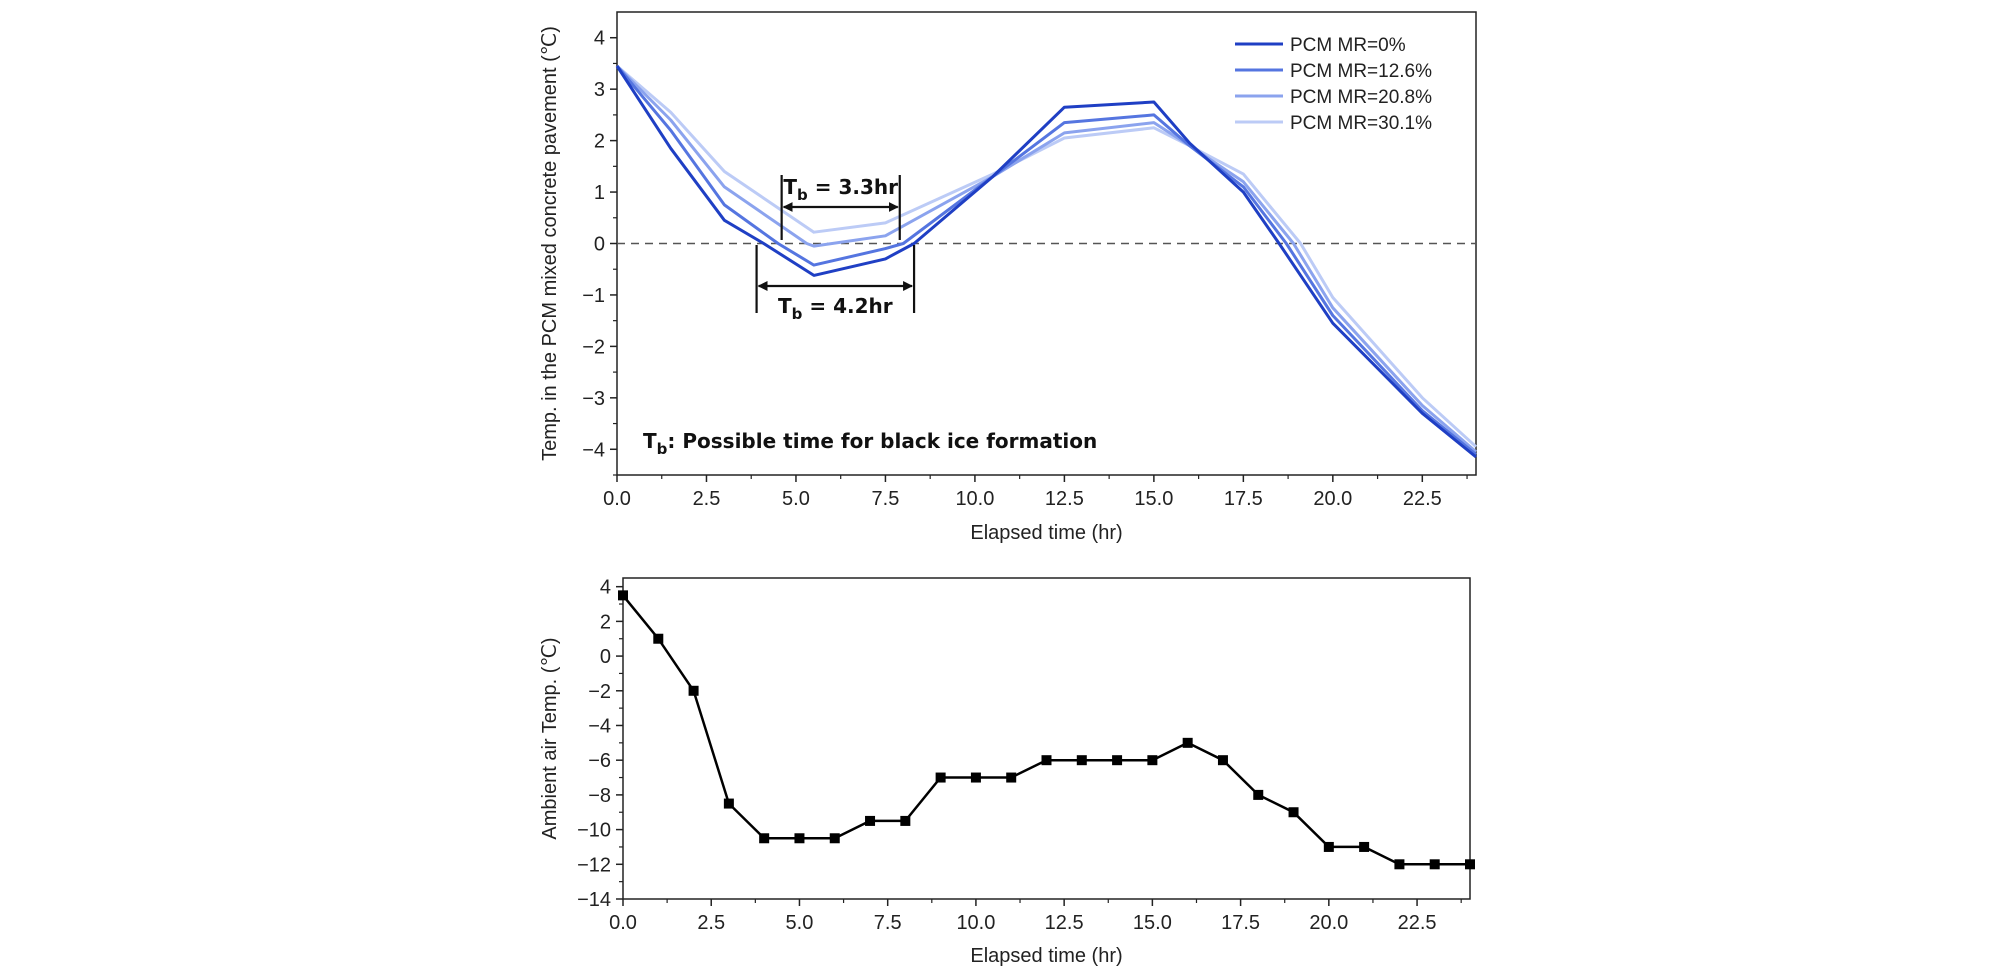 The width and height of the screenshot is (2008, 968). I want to click on y-tick-label: −1, so click(593, 296).